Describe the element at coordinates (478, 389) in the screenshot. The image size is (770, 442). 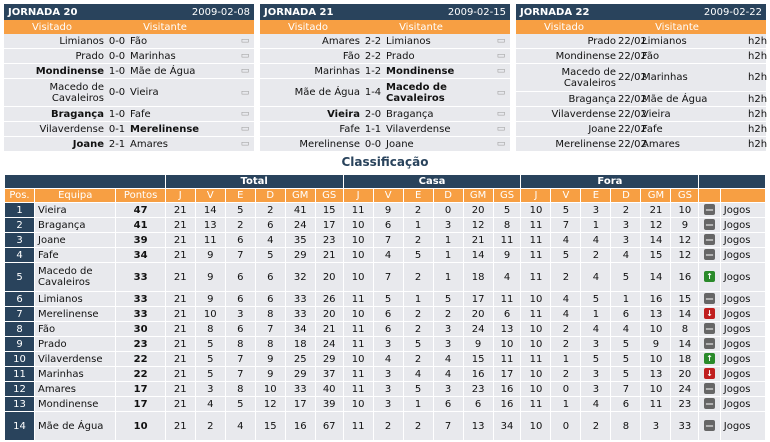
I see `casa-stat-cell: 23` at that location.